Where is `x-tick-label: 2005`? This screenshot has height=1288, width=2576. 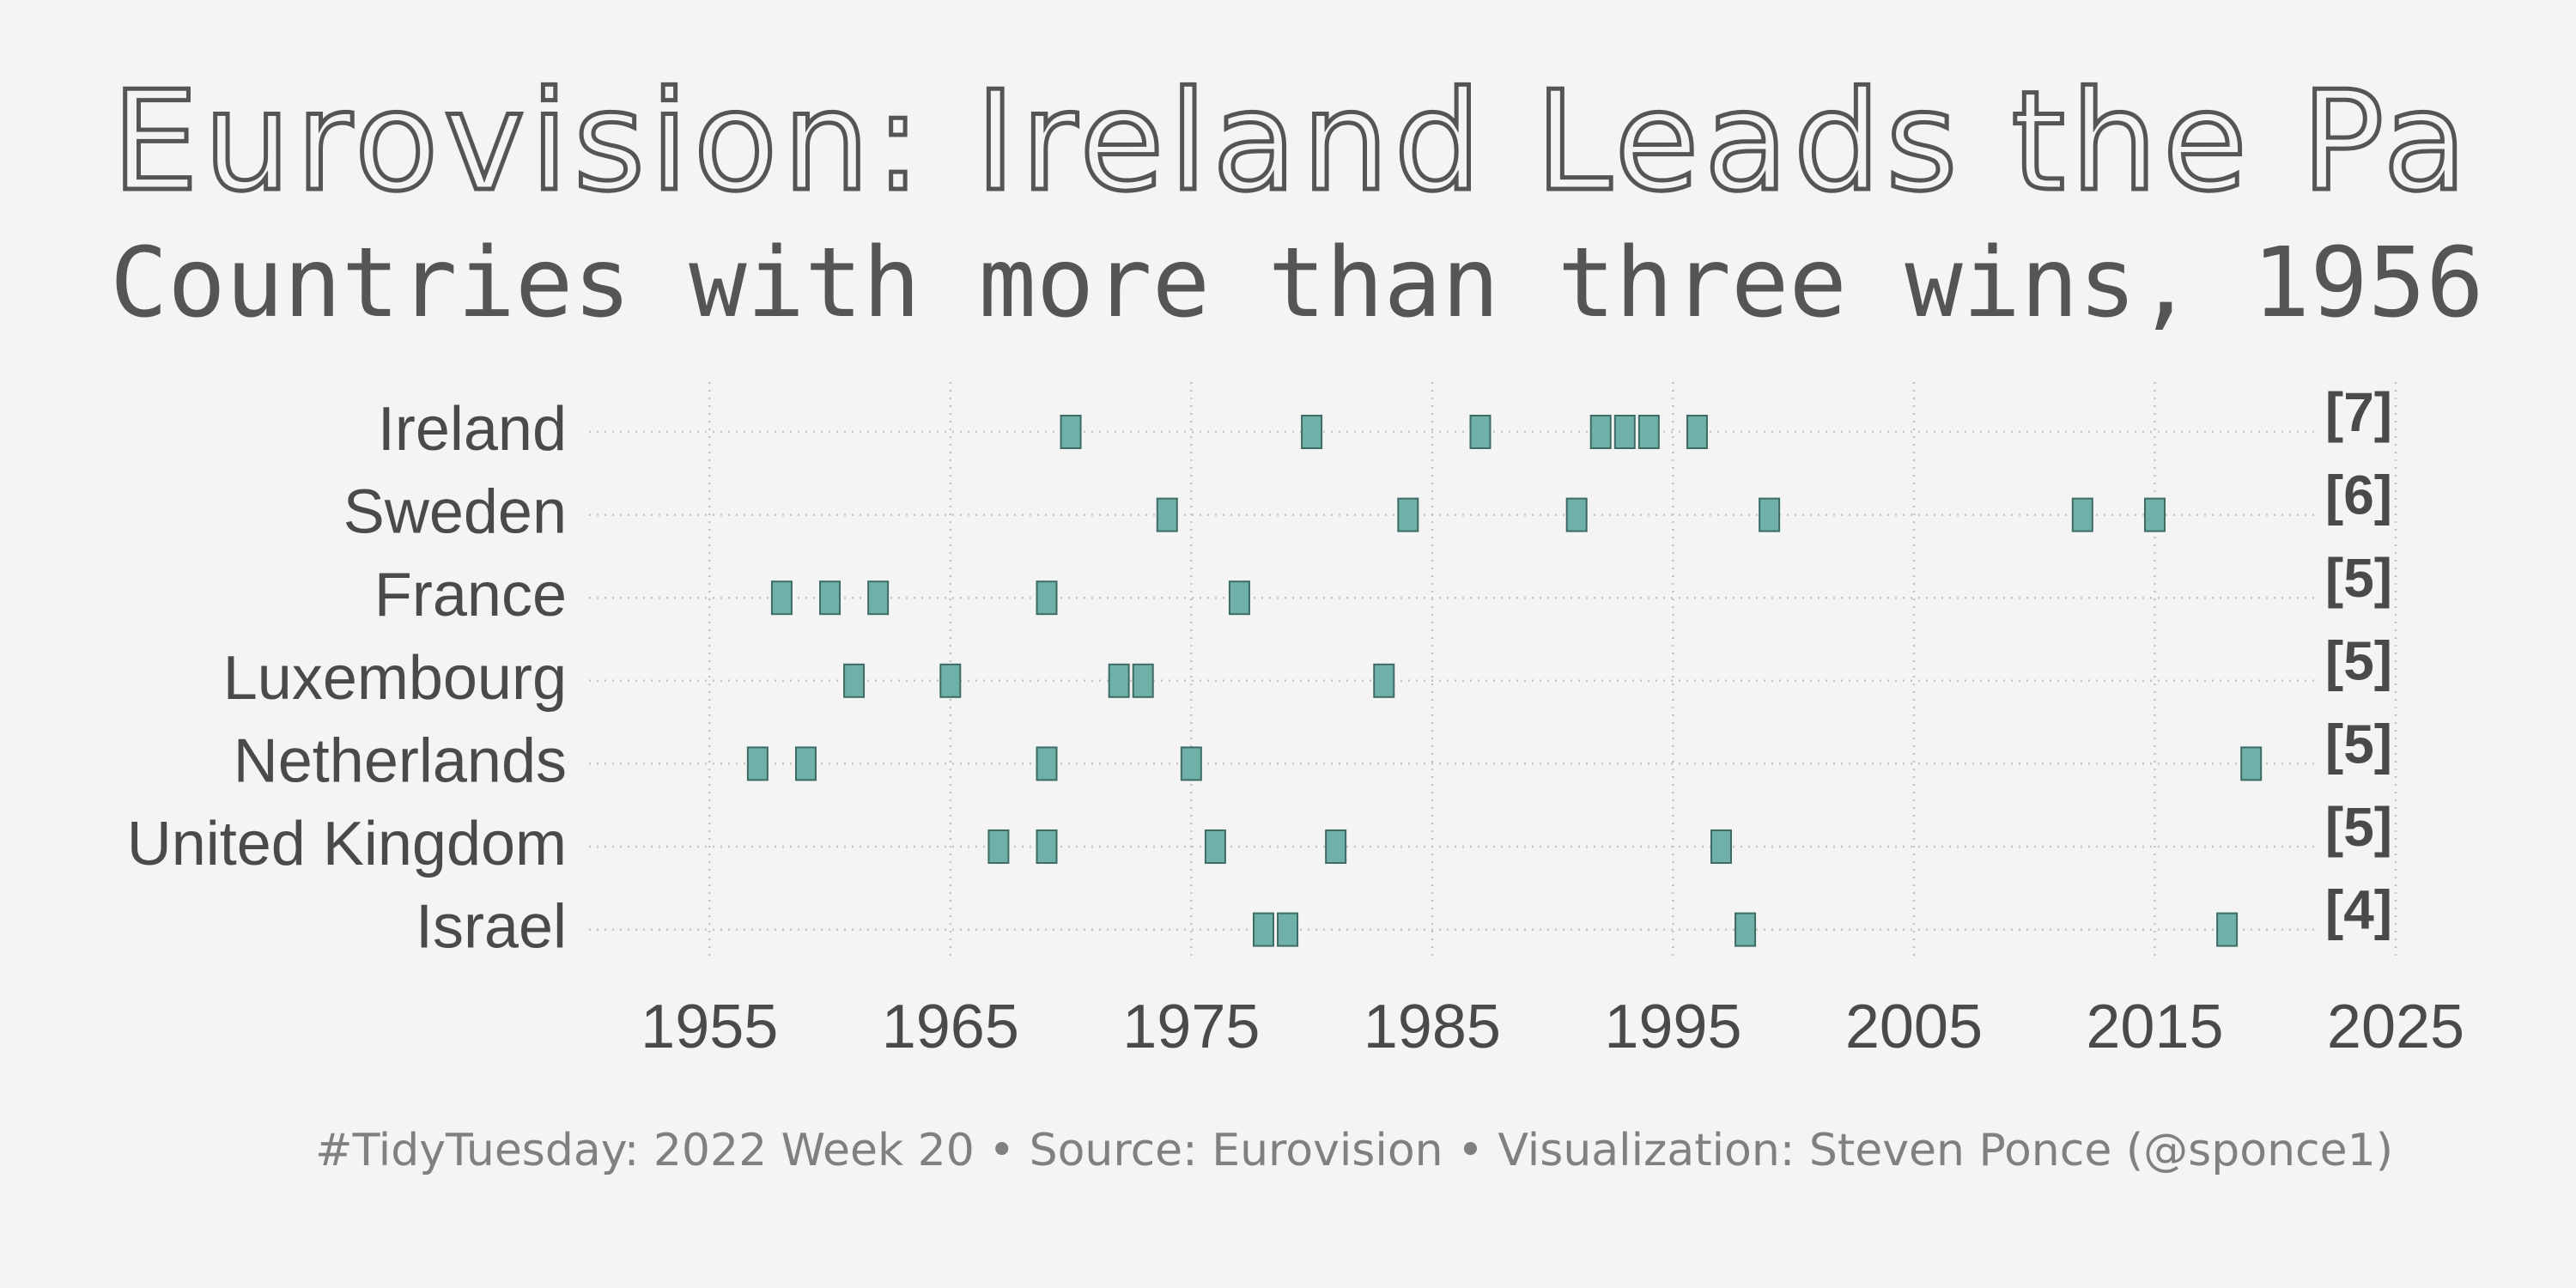
x-tick-label: 2005 is located at coordinates (1914, 1027).